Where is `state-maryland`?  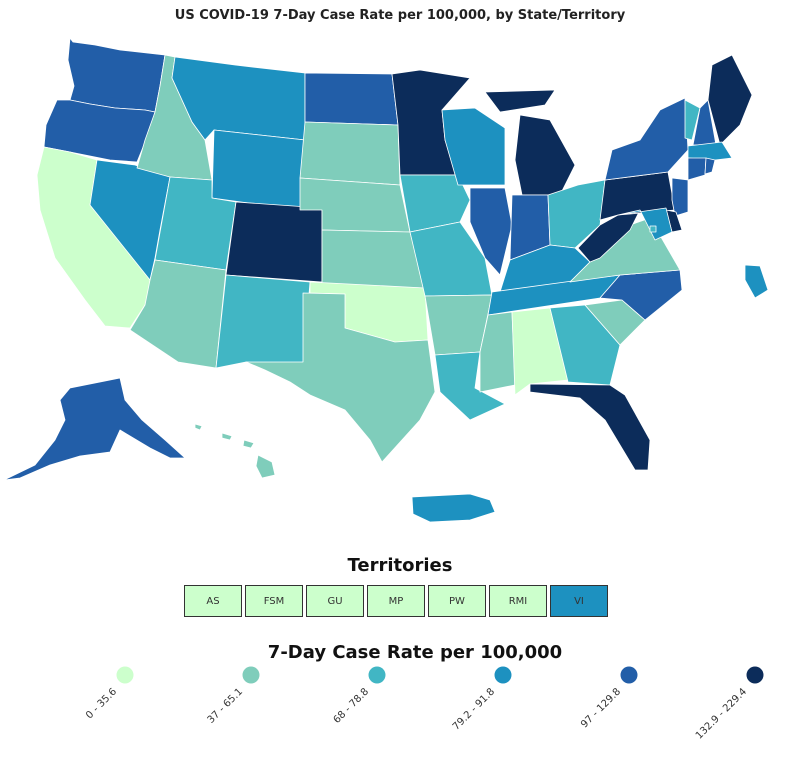
state-maryland is located at coordinates (645, 224).